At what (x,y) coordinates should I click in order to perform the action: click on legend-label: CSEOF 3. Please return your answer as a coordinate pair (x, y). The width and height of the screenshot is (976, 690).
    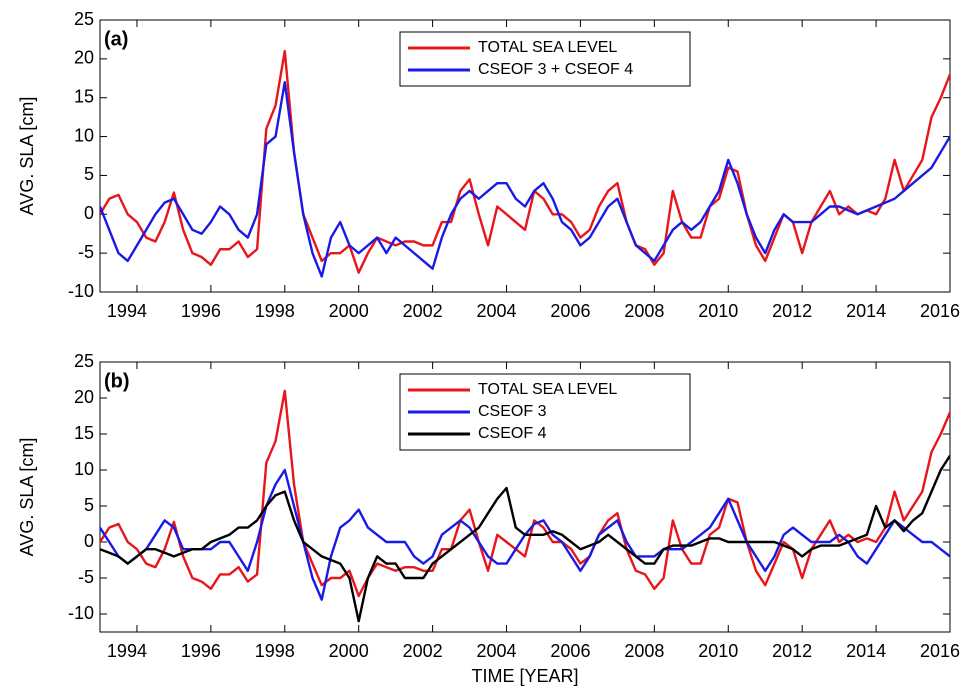
    Looking at the image, I should click on (512, 411).